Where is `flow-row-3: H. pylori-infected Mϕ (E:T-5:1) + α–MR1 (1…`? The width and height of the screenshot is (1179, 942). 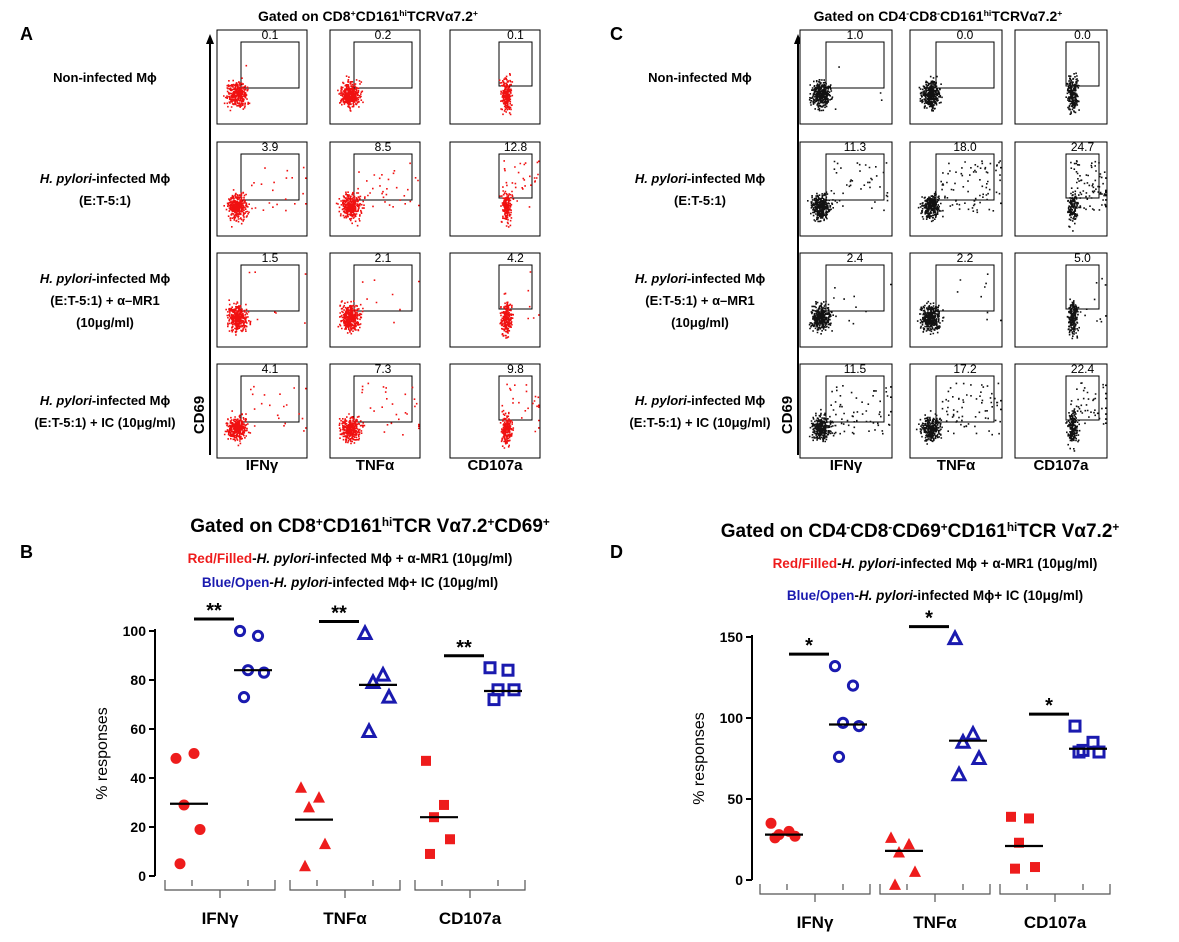
flow-row-3: H. pylori-infected Mϕ (E:T-5:1) + α–MR1 (1… is located at coordinates (871, 299).